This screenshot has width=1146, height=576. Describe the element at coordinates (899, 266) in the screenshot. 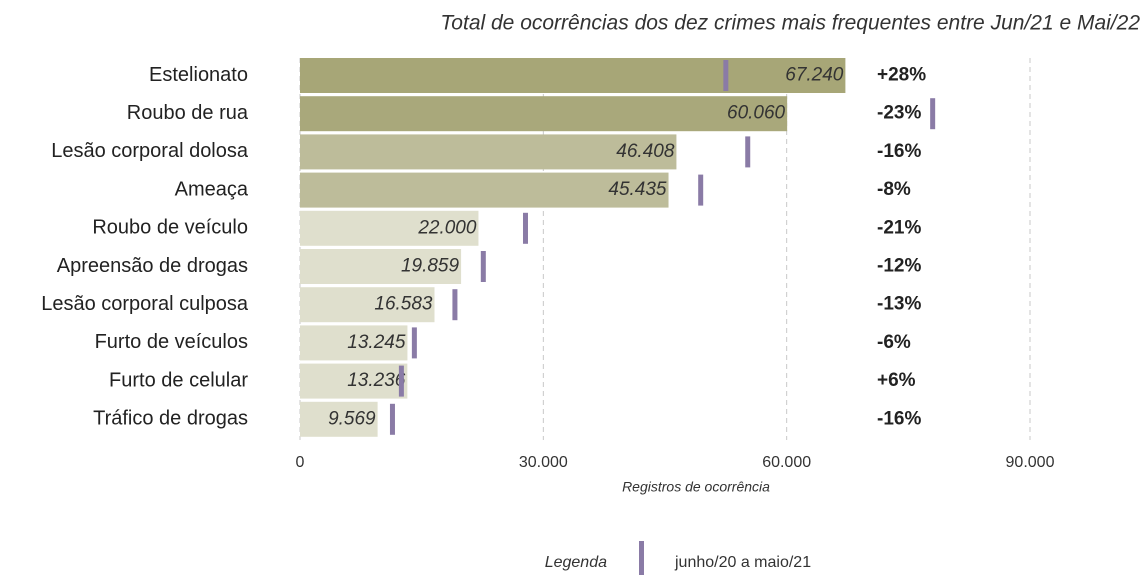

I see `change-label: -12%` at that location.